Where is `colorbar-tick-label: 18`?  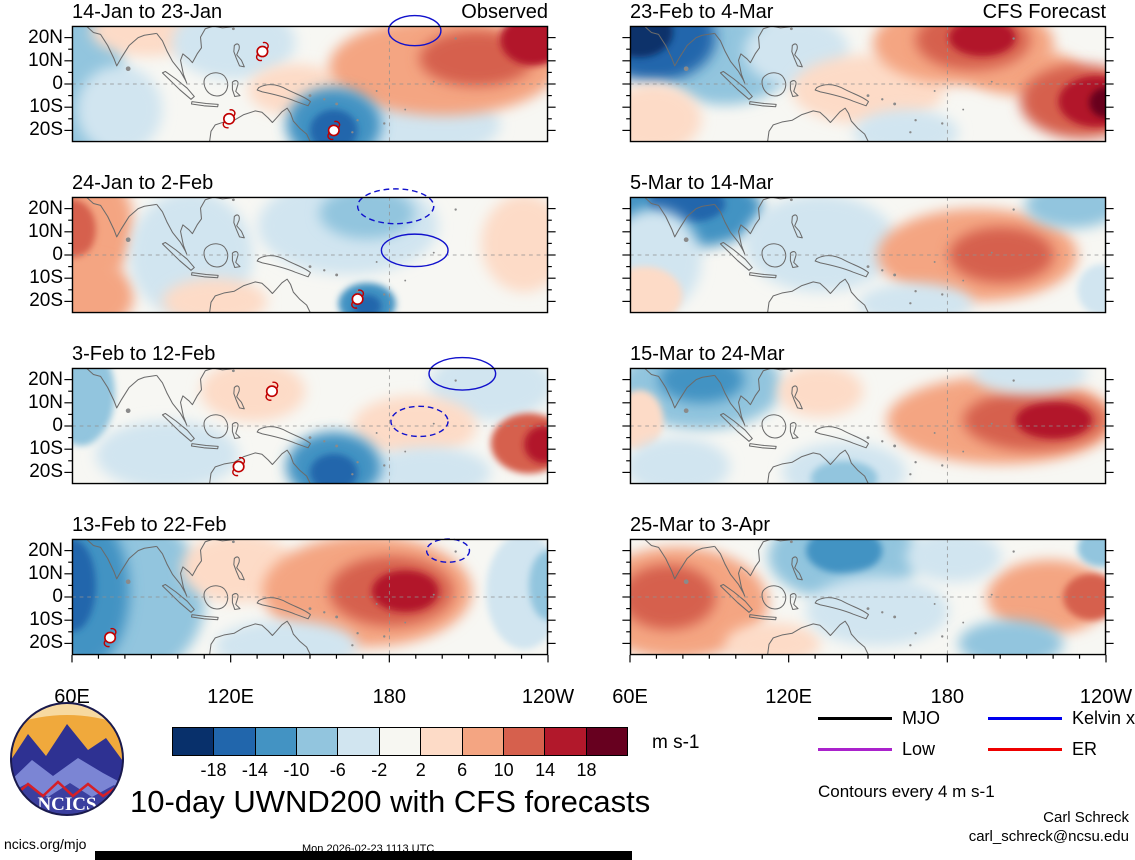 colorbar-tick-label: 18 is located at coordinates (586, 770).